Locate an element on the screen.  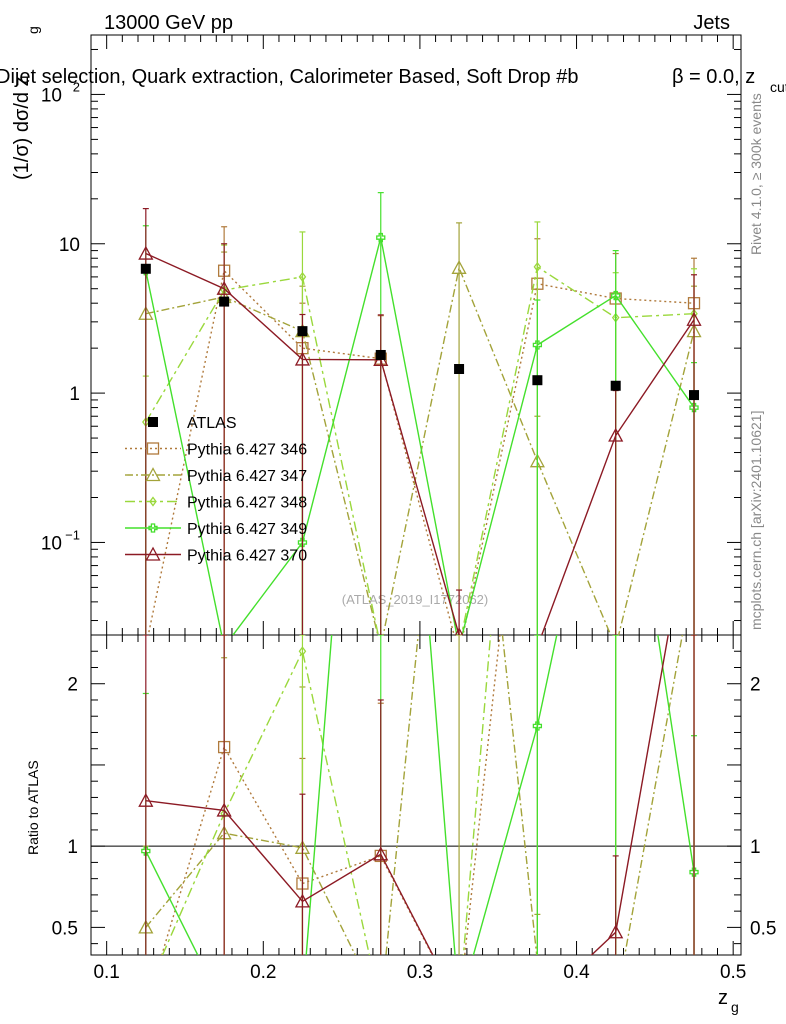
x-tick-label: 0.5 is located at coordinates (733, 972).